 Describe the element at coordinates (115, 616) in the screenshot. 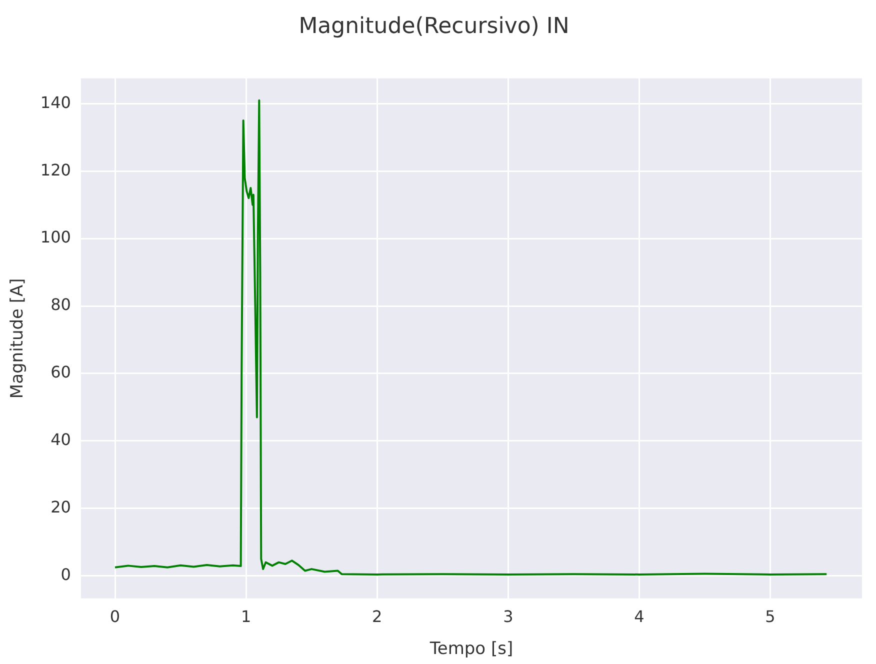

I see `x-tick-label: 0` at that location.